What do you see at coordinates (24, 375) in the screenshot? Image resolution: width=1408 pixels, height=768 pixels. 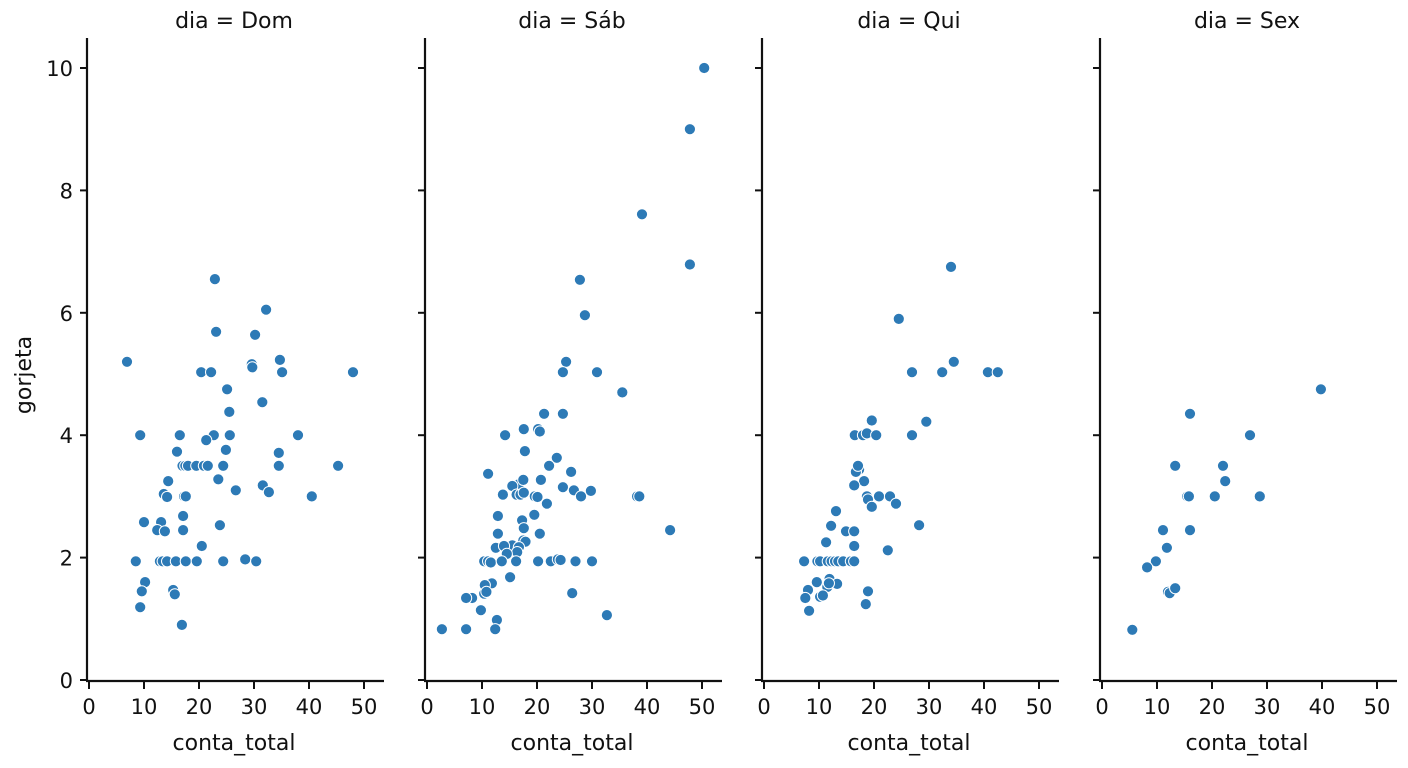 I see `y-axis-label-group: gorjeta` at bounding box center [24, 375].